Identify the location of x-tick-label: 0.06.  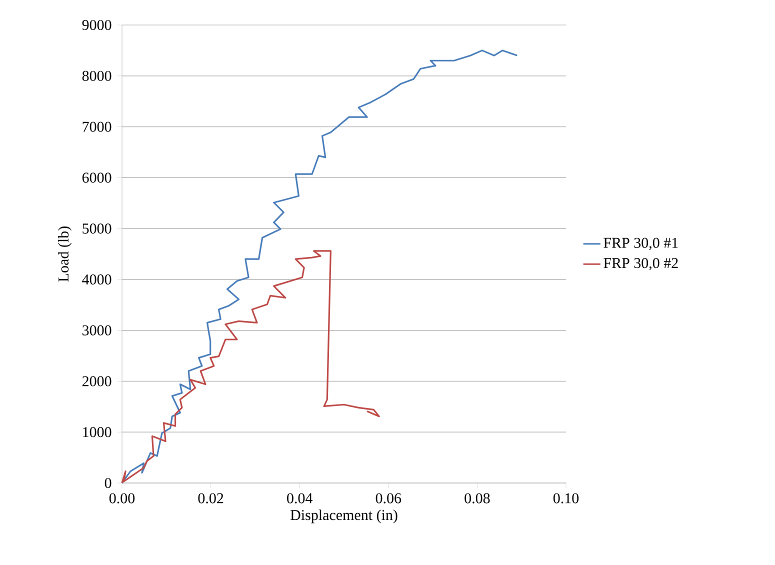
(389, 498).